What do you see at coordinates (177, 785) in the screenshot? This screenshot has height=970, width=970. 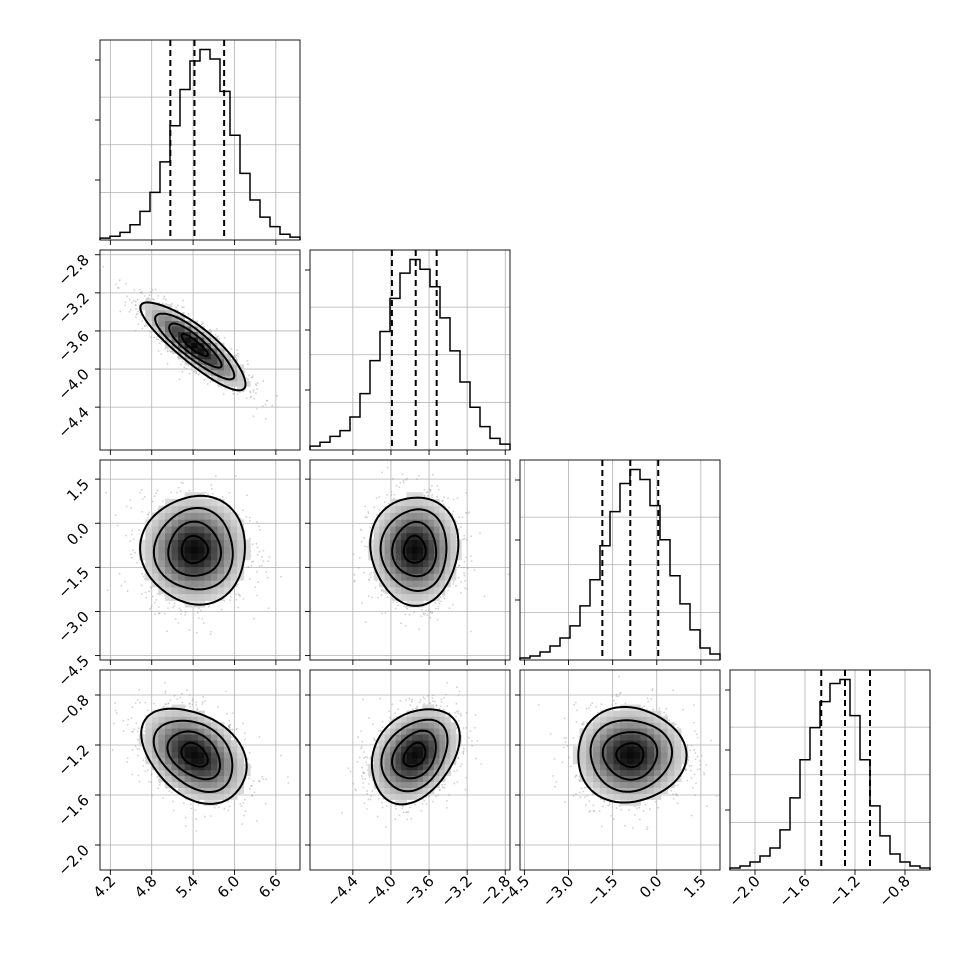 I see `scatter-panel-0-3: 4.2 4.8 5.4 6.0 6.6−2.0−1.6−1.2−0.8` at bounding box center [177, 785].